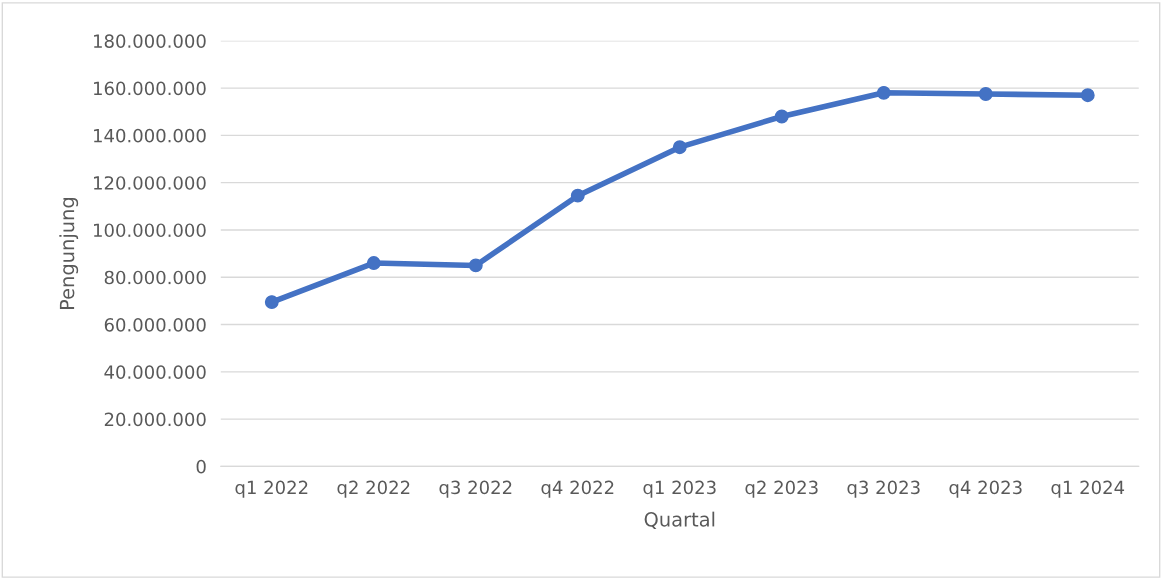 Image resolution: width=1162 pixels, height=583 pixels. What do you see at coordinates (150, 88) in the screenshot?
I see `y-tick-label: 160.000.000` at bounding box center [150, 88].